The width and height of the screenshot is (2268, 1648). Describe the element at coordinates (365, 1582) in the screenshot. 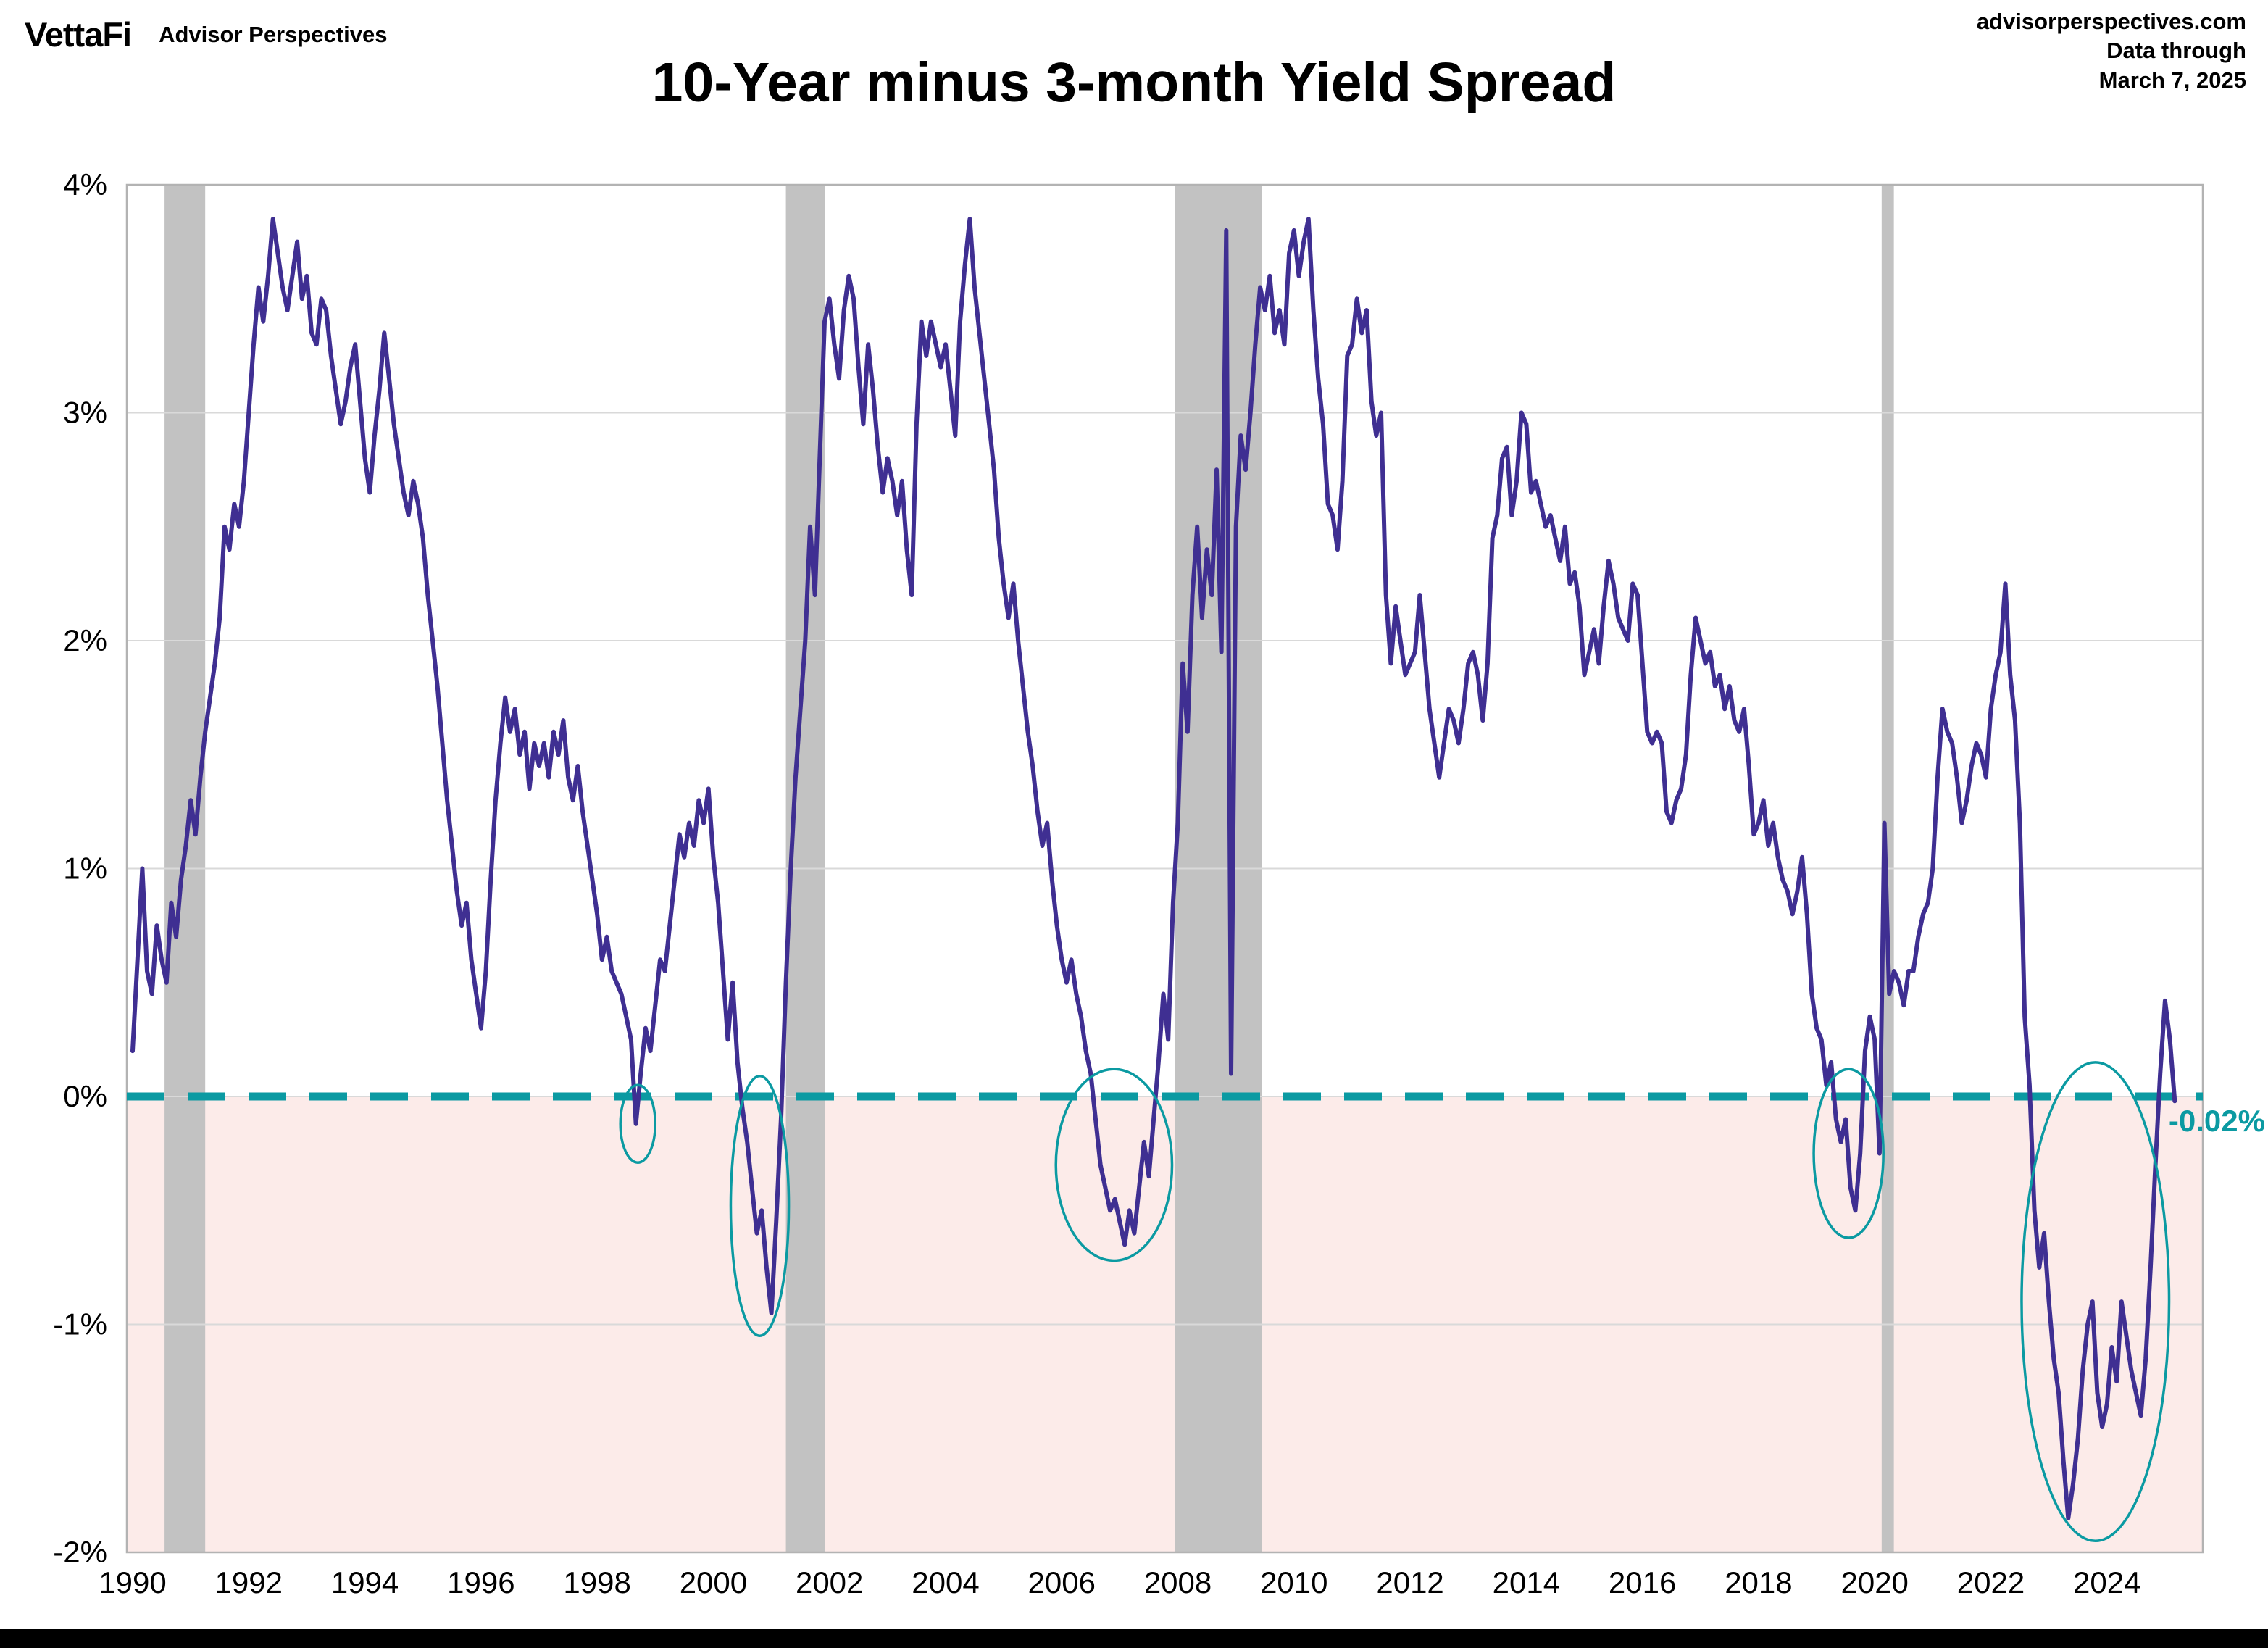

I see `x-tick-label: 1994` at that location.